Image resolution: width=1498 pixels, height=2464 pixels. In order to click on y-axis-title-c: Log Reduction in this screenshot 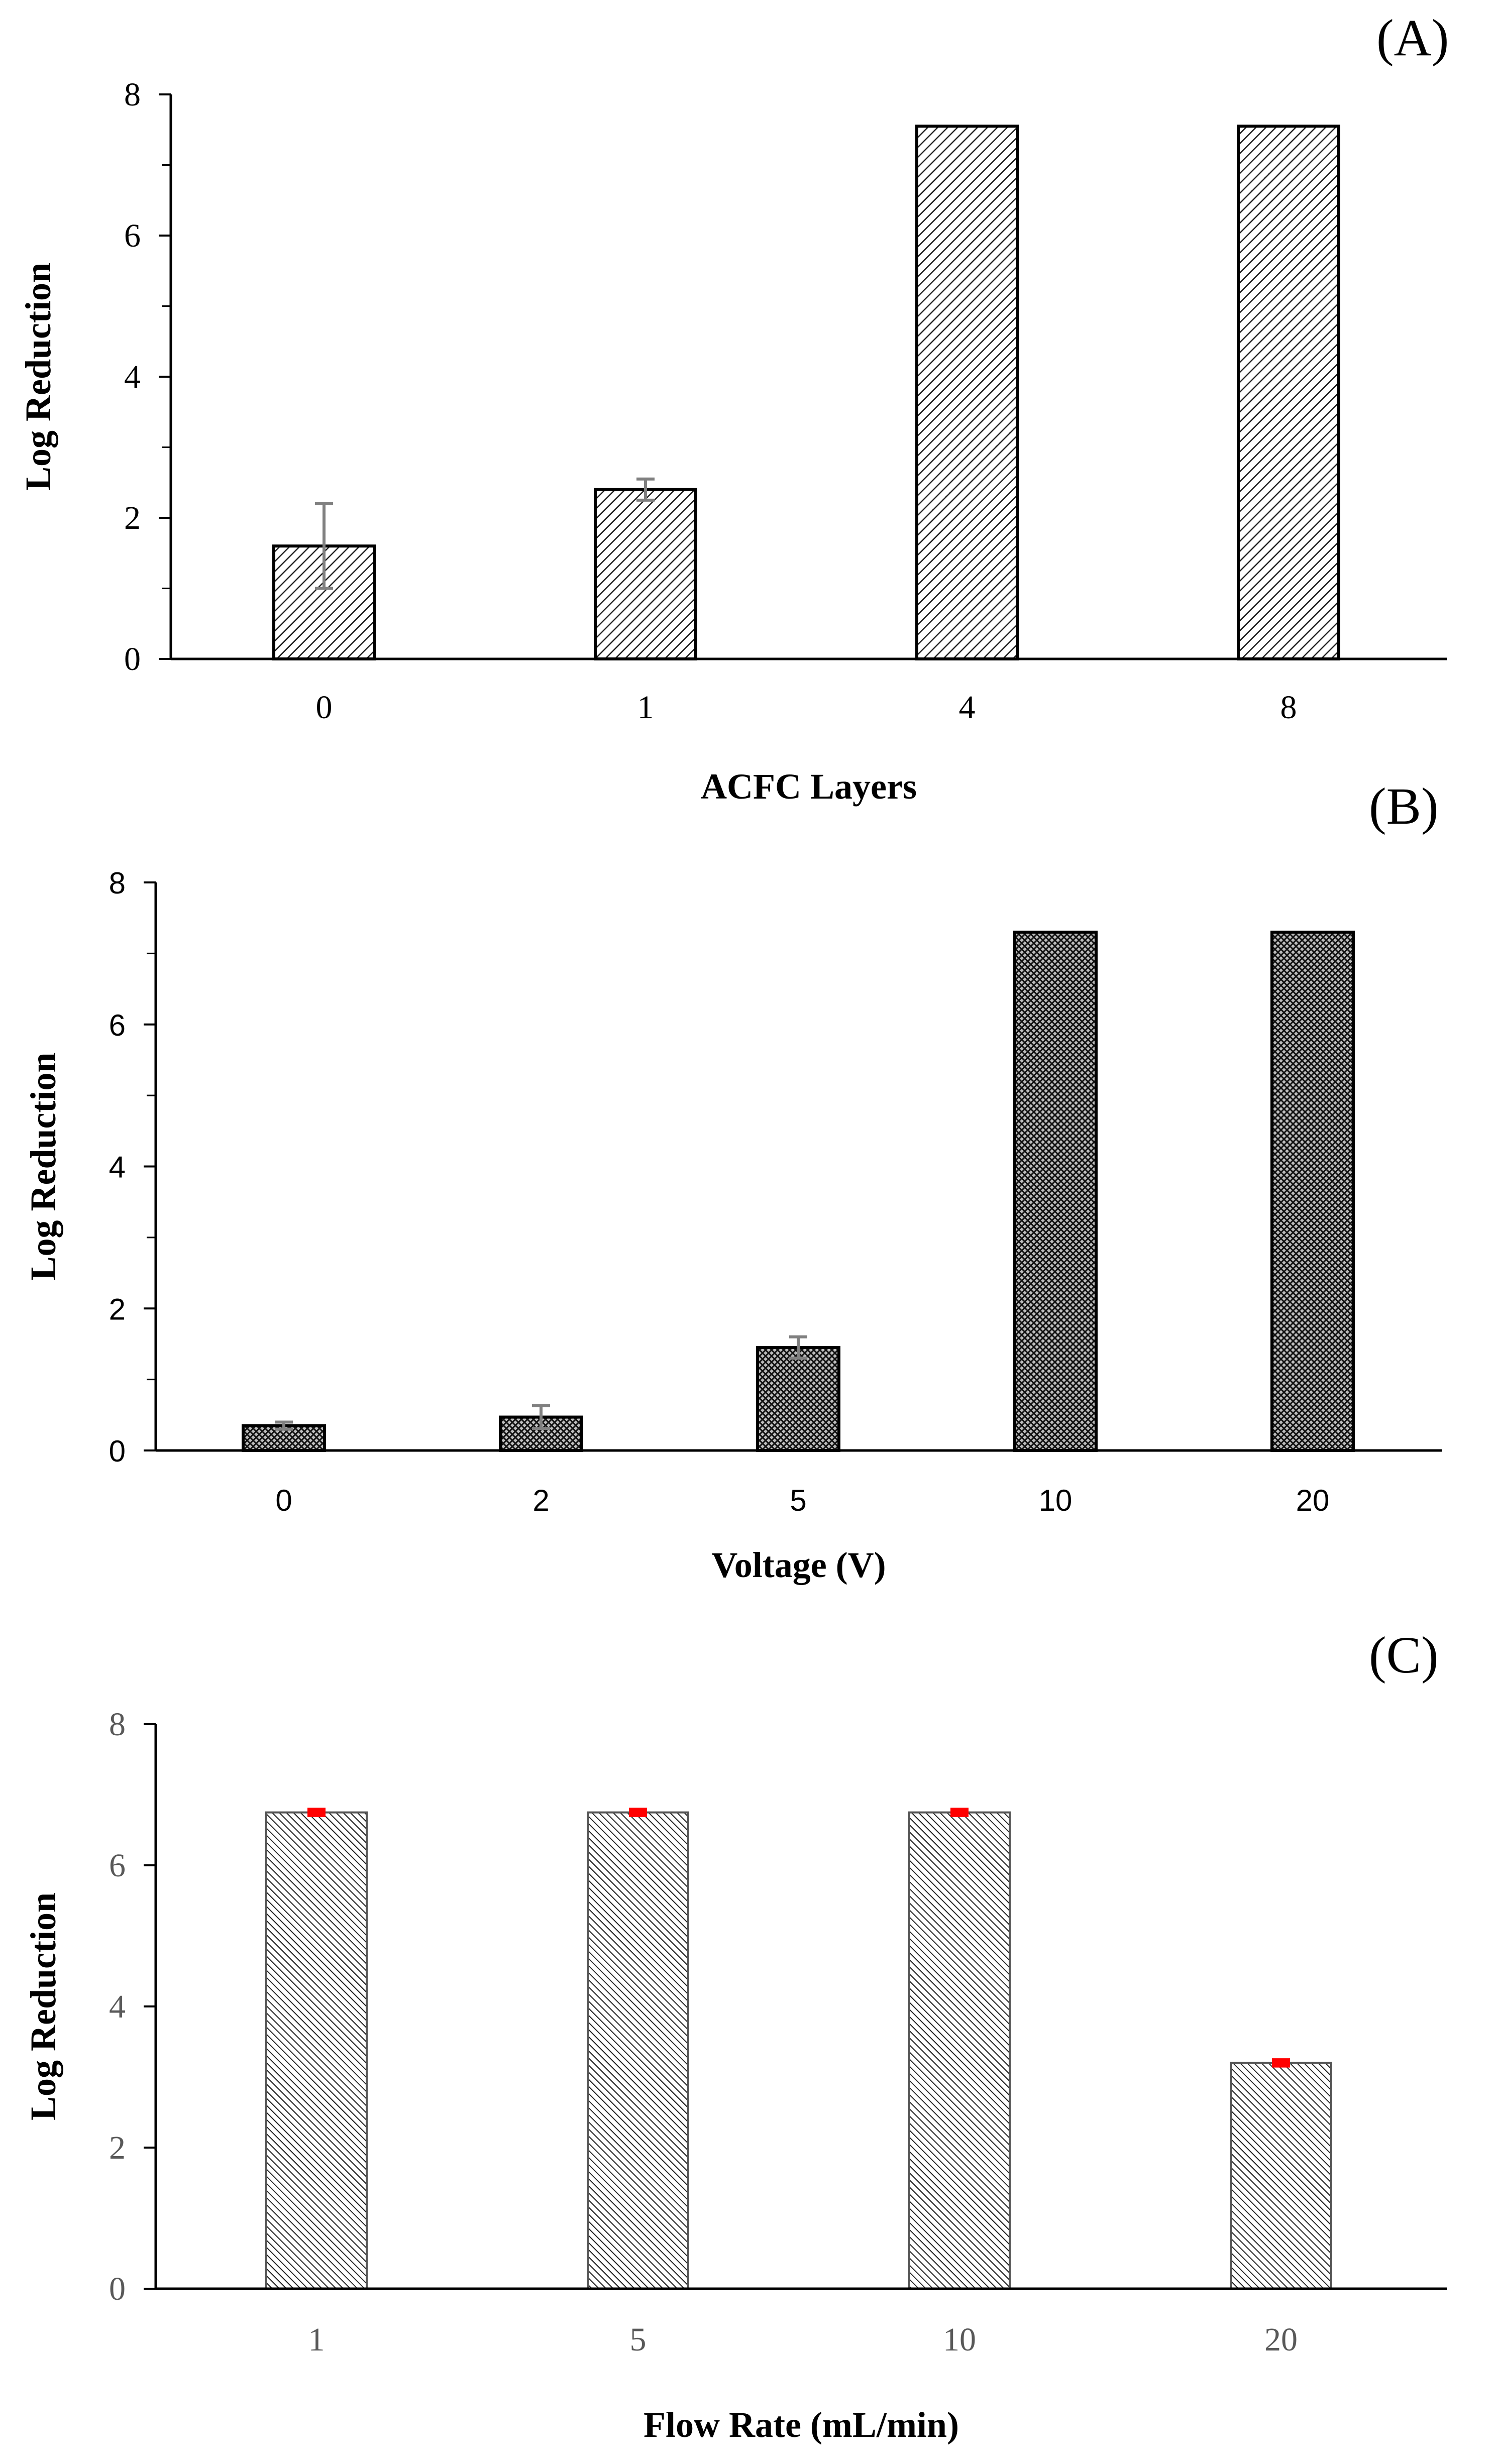, I will do `click(43, 2006)`.